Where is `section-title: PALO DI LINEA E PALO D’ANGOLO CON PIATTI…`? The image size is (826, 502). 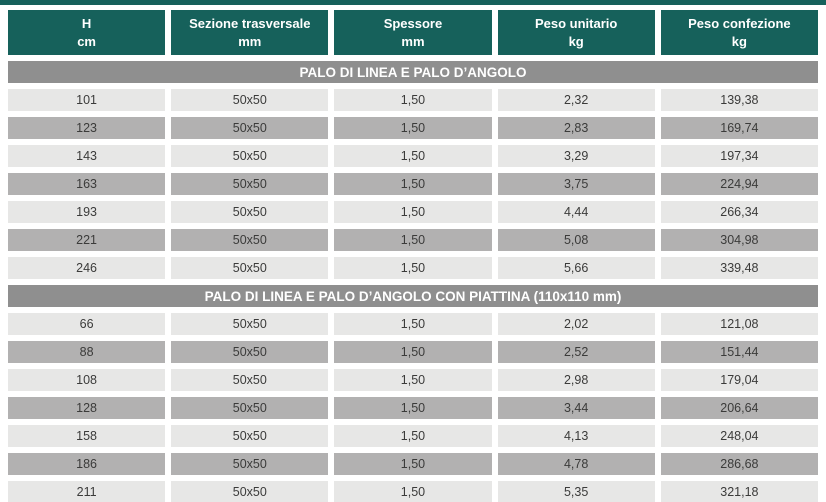
section-title: PALO DI LINEA E PALO D’ANGOLO CON PIATTI… is located at coordinates (413, 296).